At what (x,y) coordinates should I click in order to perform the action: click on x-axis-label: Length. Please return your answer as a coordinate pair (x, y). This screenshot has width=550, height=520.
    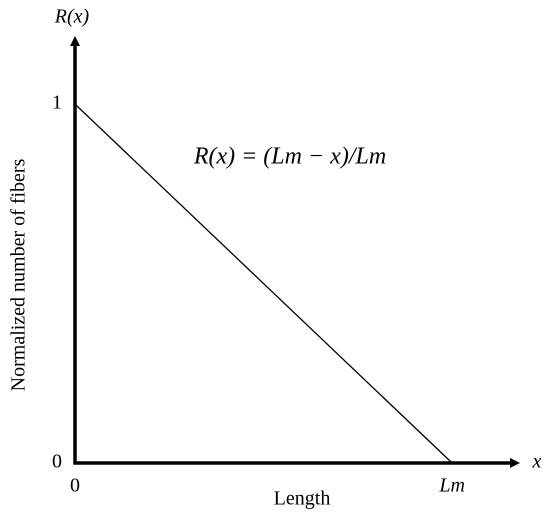
    Looking at the image, I should click on (302, 499).